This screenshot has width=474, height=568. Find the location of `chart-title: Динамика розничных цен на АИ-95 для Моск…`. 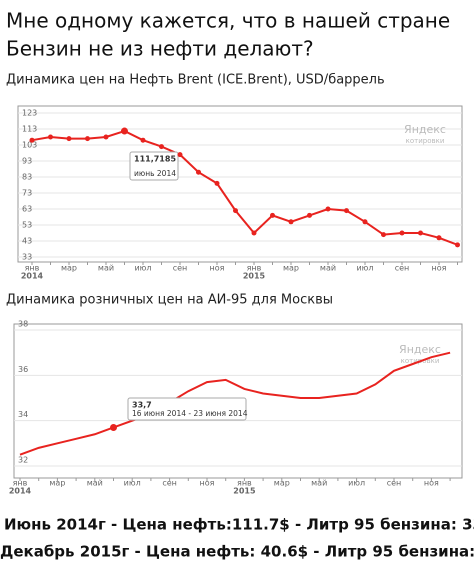

chart-title: Динамика розничных цен на АИ-95 для Моск… is located at coordinates (169, 300).